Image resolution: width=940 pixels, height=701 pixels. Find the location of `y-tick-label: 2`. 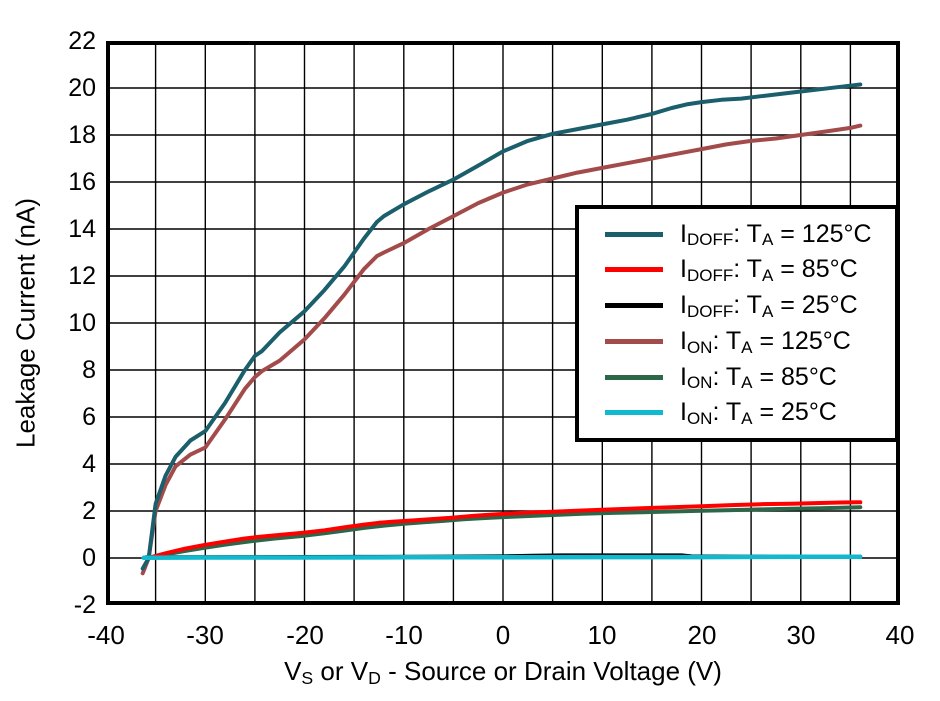

y-tick-label: 2 is located at coordinates (89, 511).